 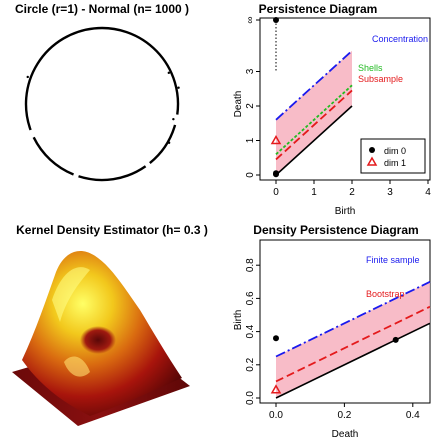 I want to click on band-line-subsample, so click(x=314, y=125).